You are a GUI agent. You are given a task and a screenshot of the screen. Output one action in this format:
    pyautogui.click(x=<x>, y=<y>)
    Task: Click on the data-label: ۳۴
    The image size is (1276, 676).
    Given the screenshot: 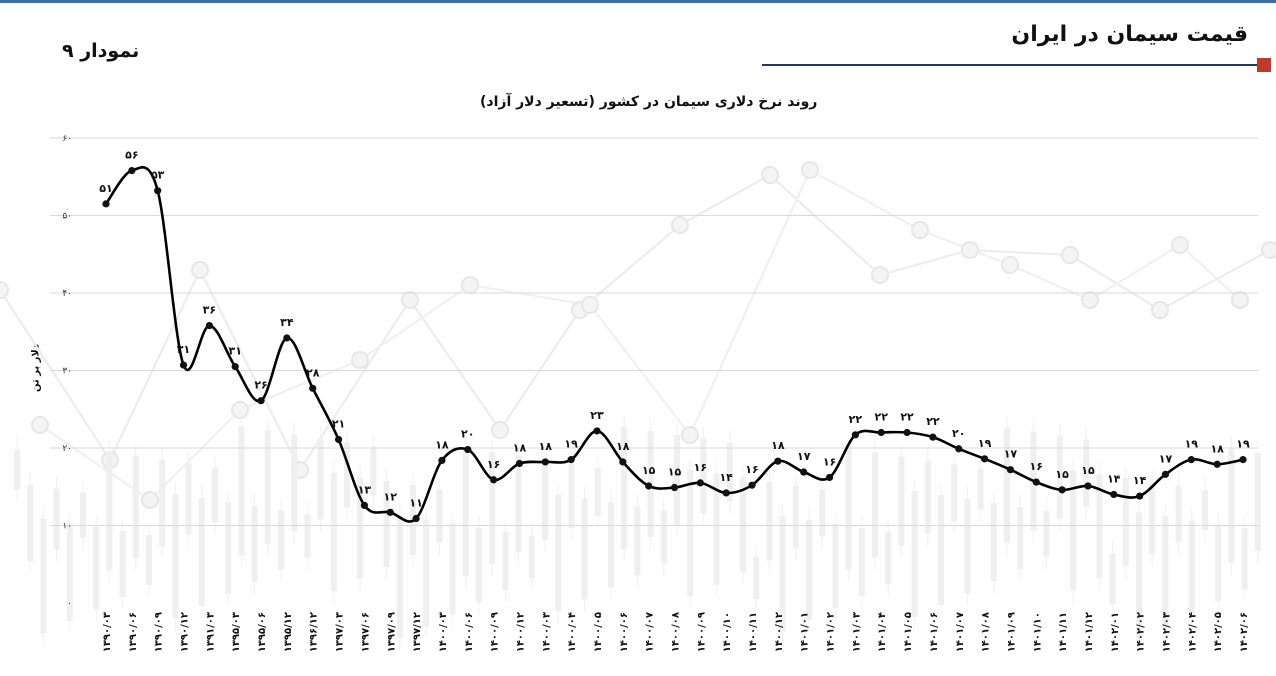 What is the action you would take?
    pyautogui.click(x=287, y=322)
    